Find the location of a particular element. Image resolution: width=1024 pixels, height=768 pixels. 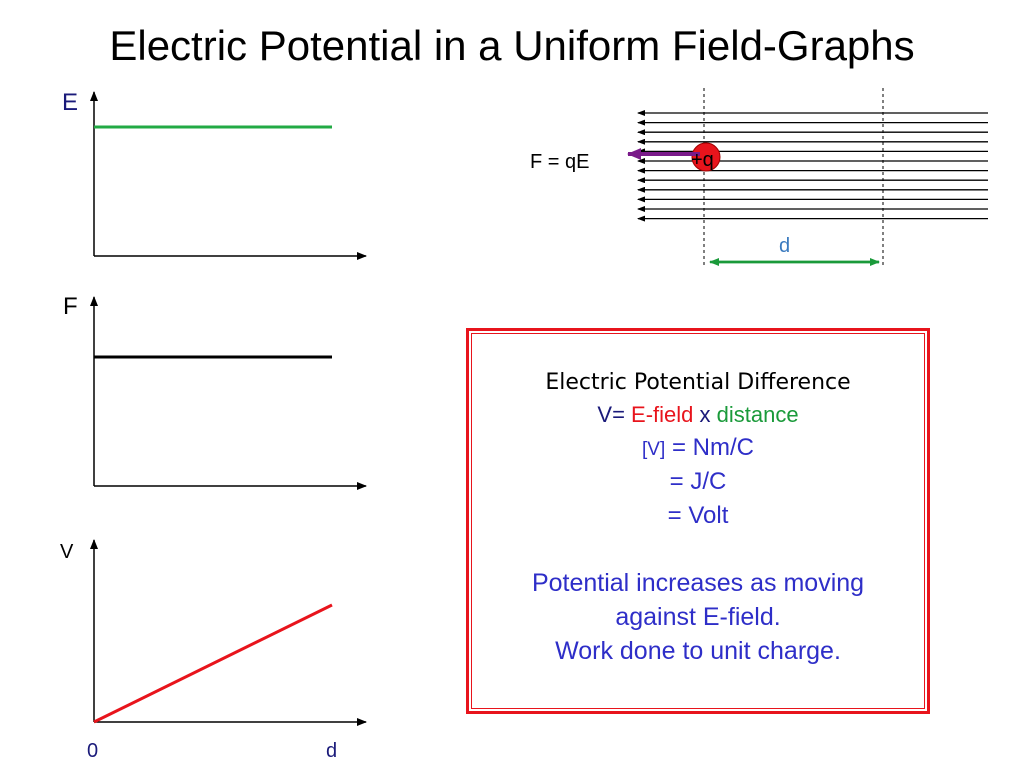

force-label: F = qE is located at coordinates (559, 162).